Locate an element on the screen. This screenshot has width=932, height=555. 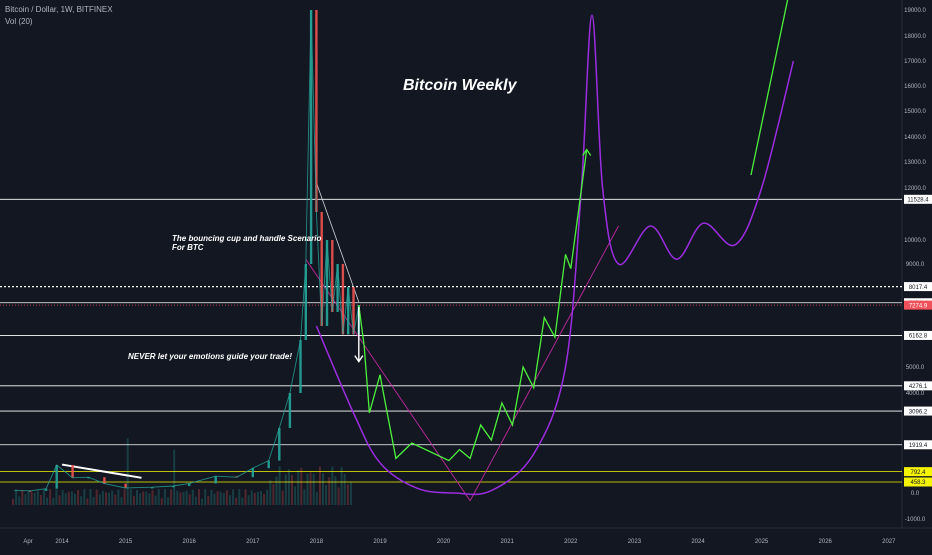
level-tag-3096.2 is located at coordinates (918, 411).